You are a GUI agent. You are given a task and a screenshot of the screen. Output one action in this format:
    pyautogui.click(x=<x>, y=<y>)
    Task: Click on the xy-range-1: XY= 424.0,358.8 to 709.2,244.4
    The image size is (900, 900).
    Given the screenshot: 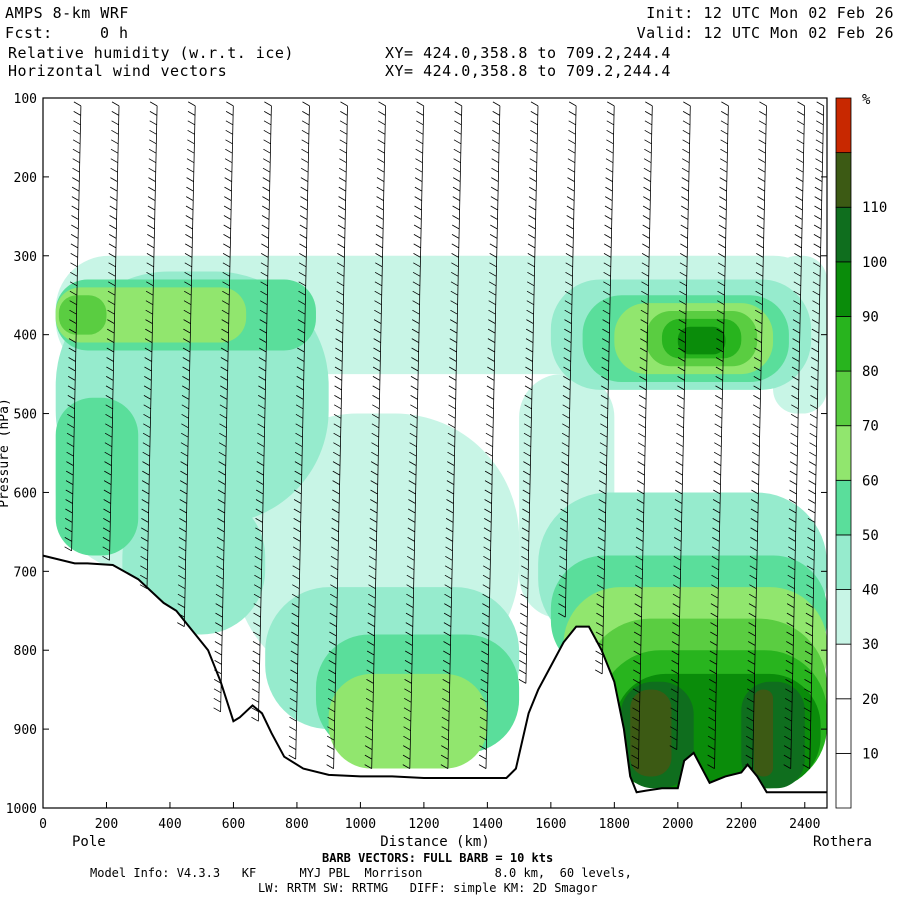 What is the action you would take?
    pyautogui.click(x=528, y=53)
    